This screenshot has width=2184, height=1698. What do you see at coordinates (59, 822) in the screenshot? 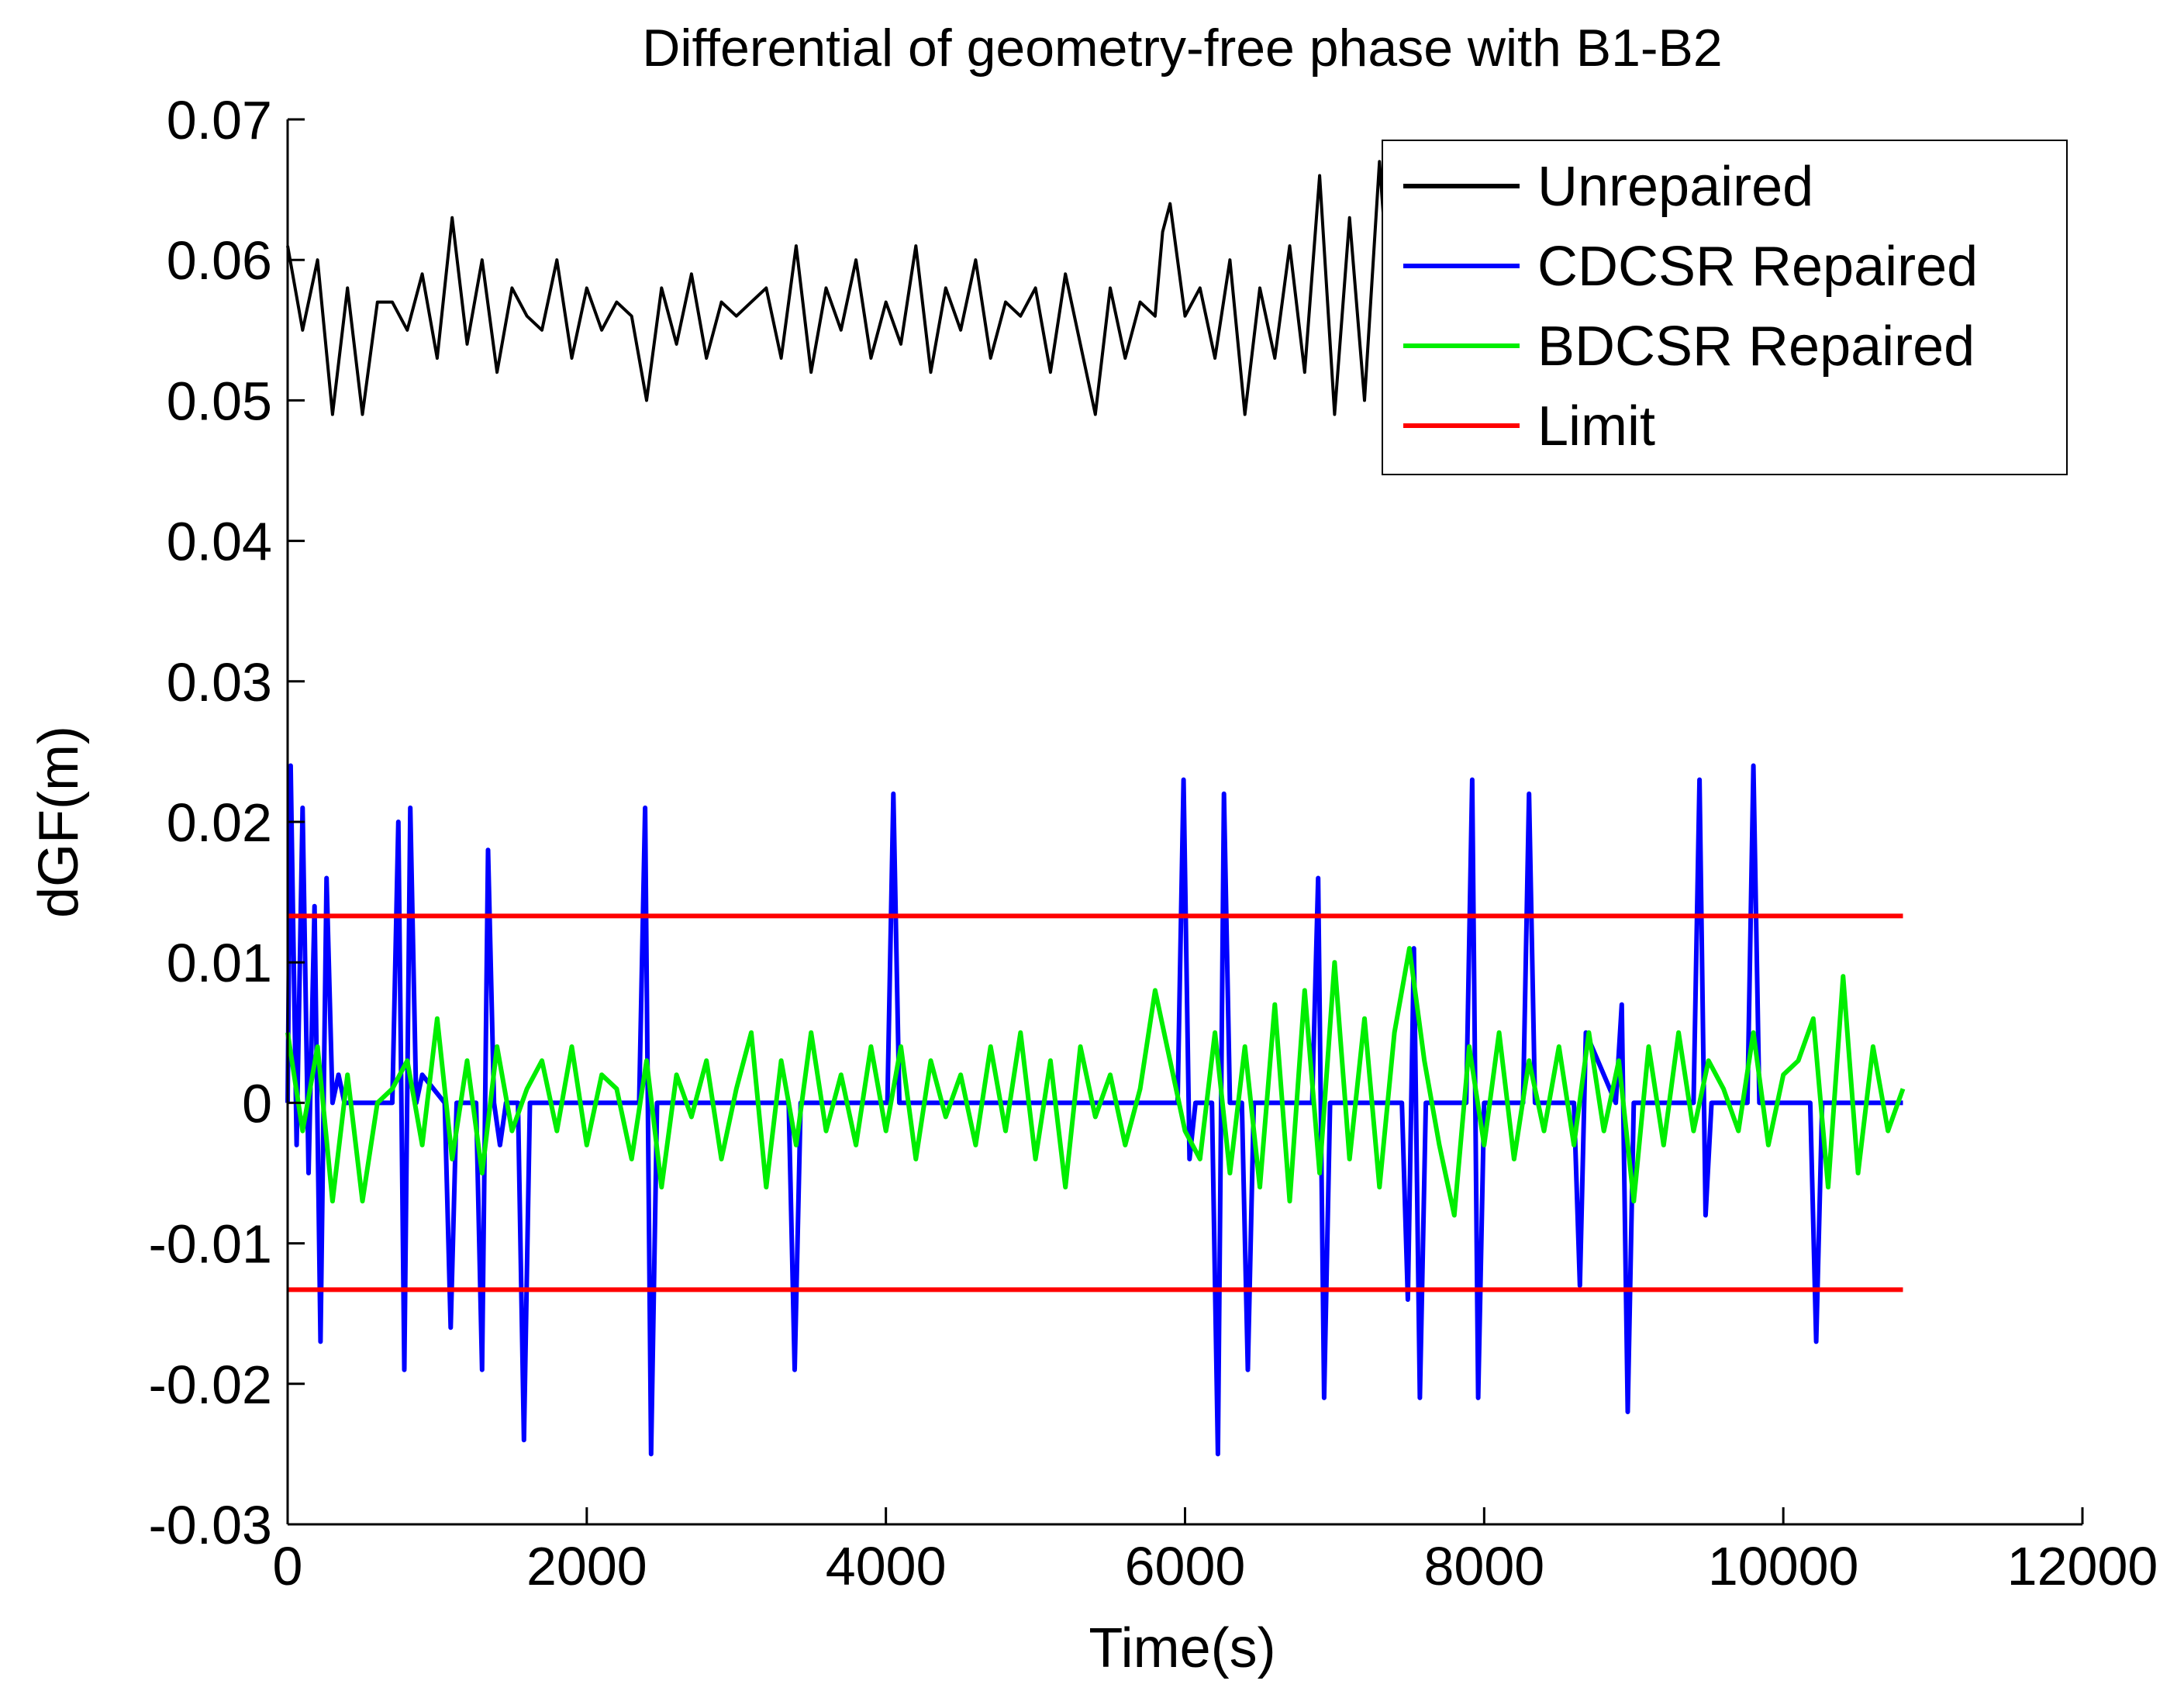
I see `y-axis-label: dGF(m)` at bounding box center [59, 822].